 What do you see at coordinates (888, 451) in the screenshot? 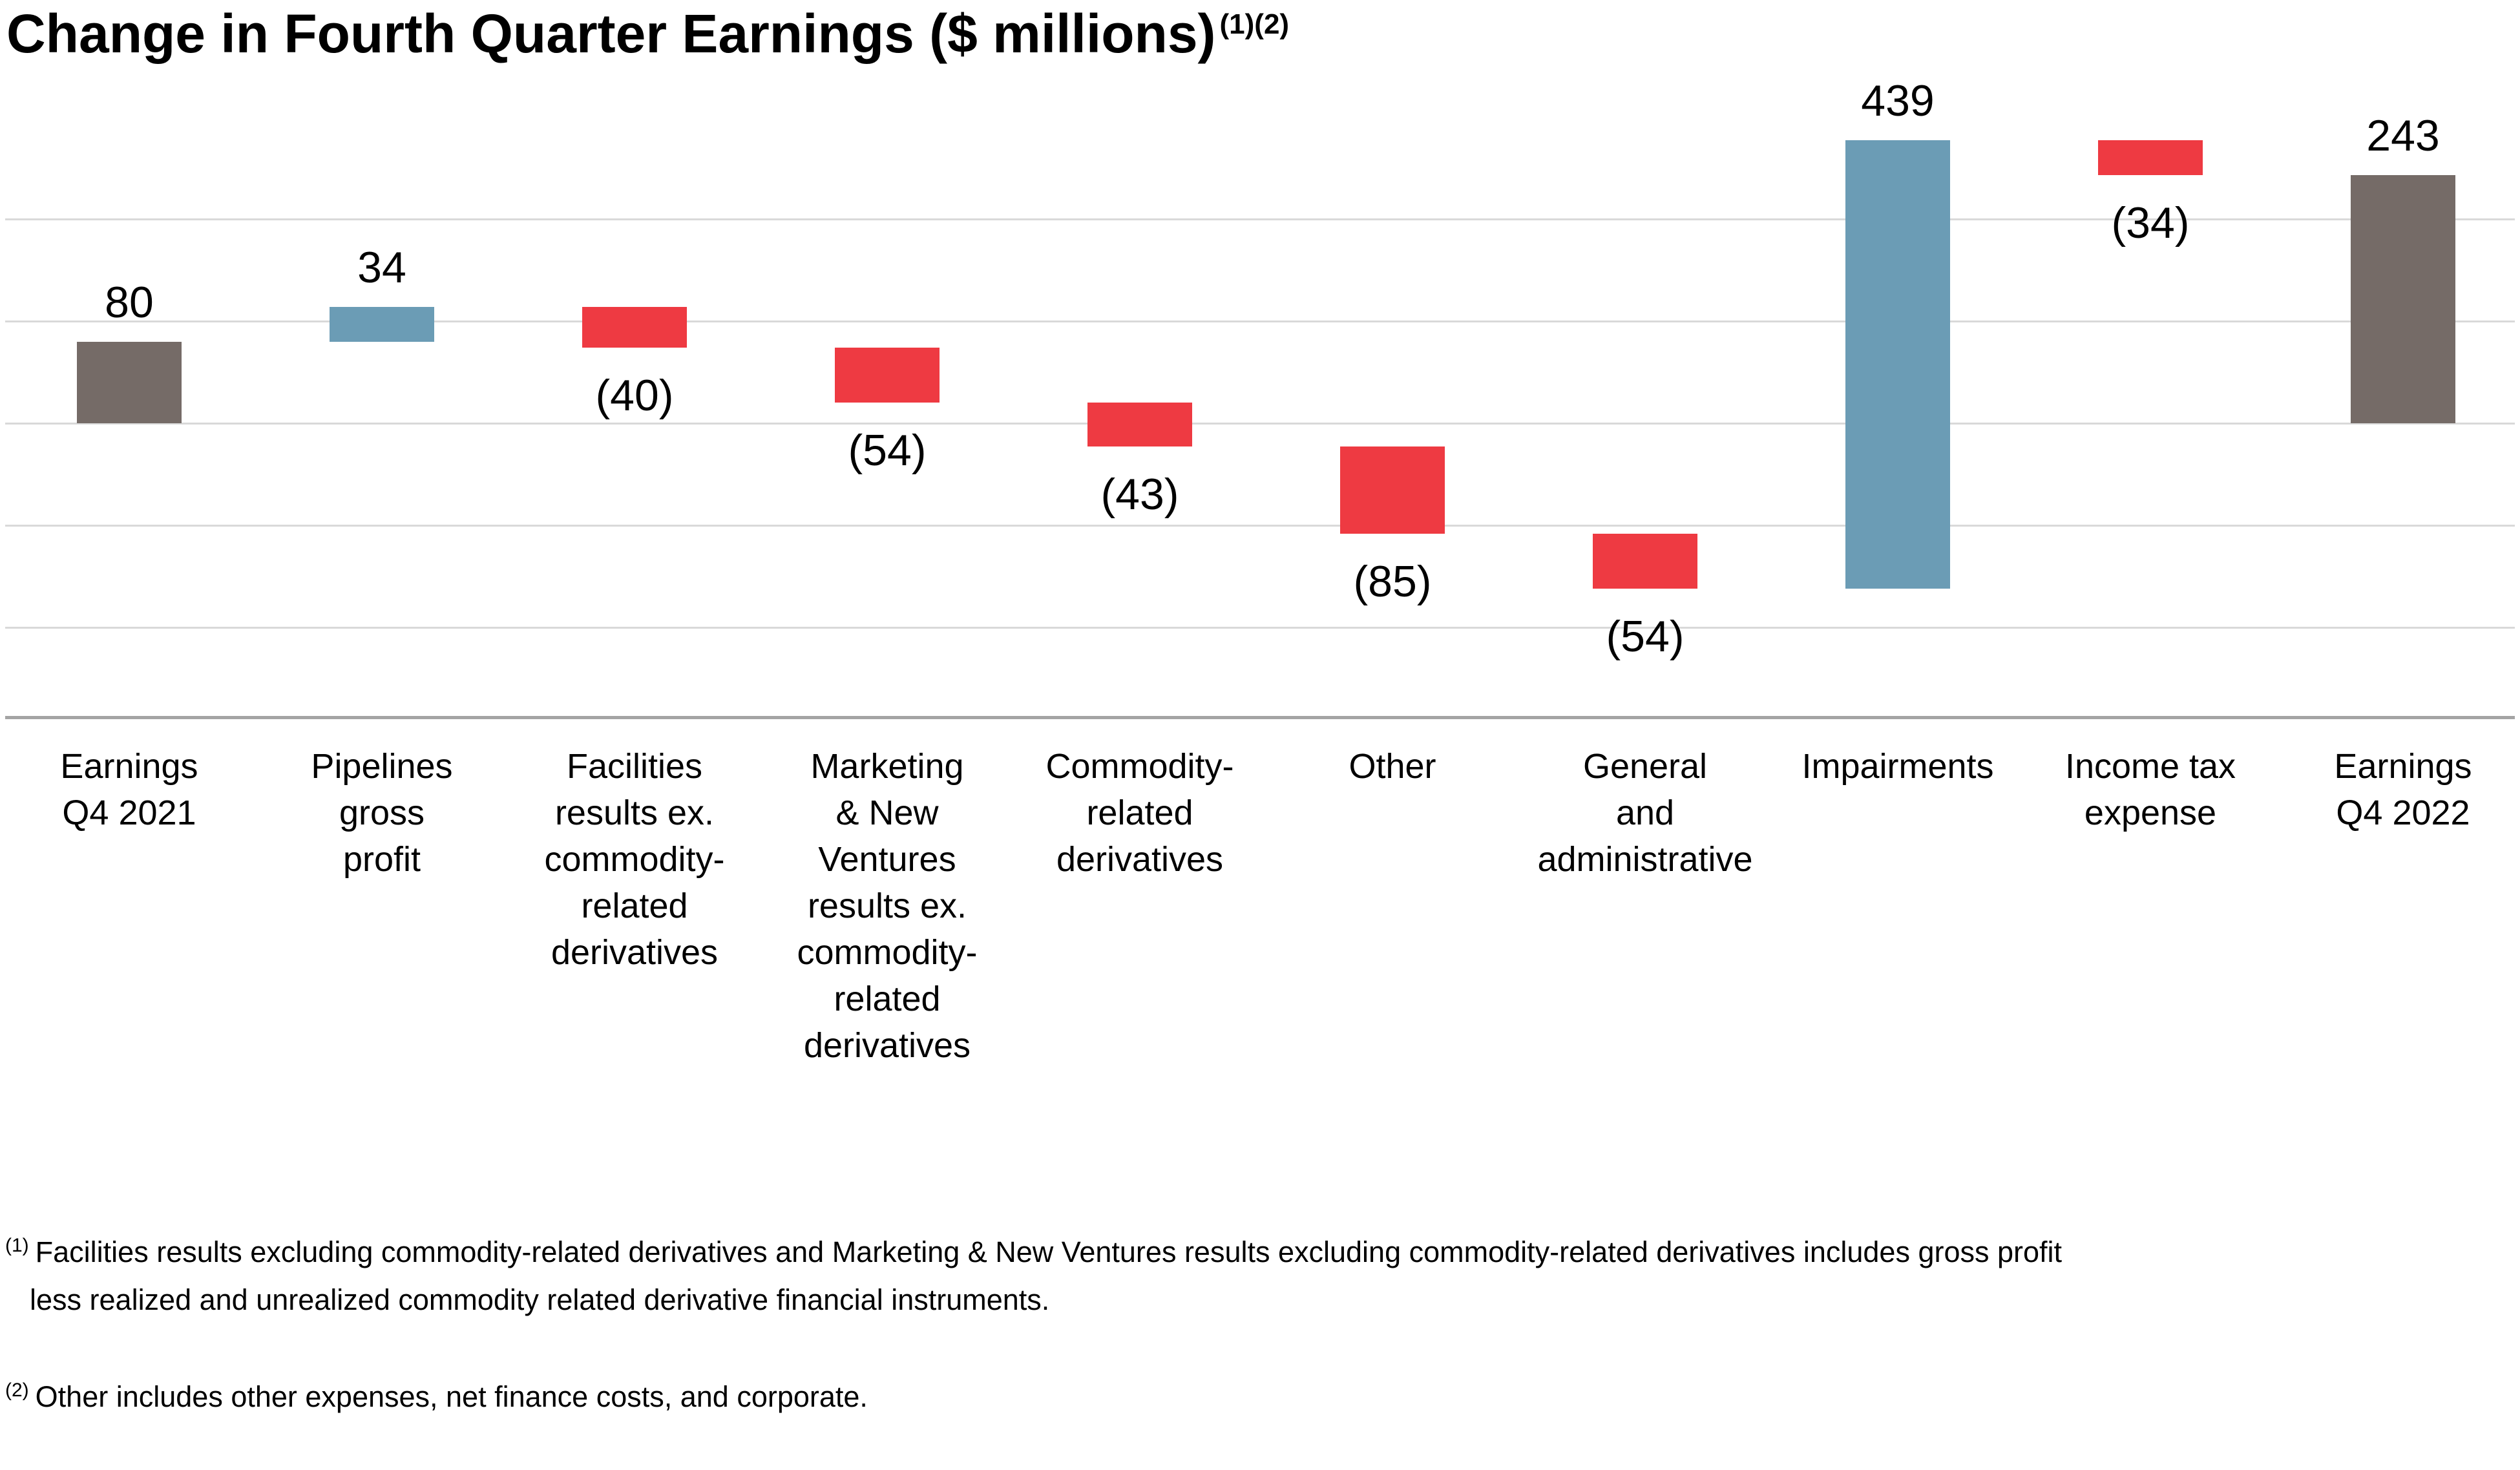
I see `value-label-marketing: (54)` at bounding box center [888, 451].